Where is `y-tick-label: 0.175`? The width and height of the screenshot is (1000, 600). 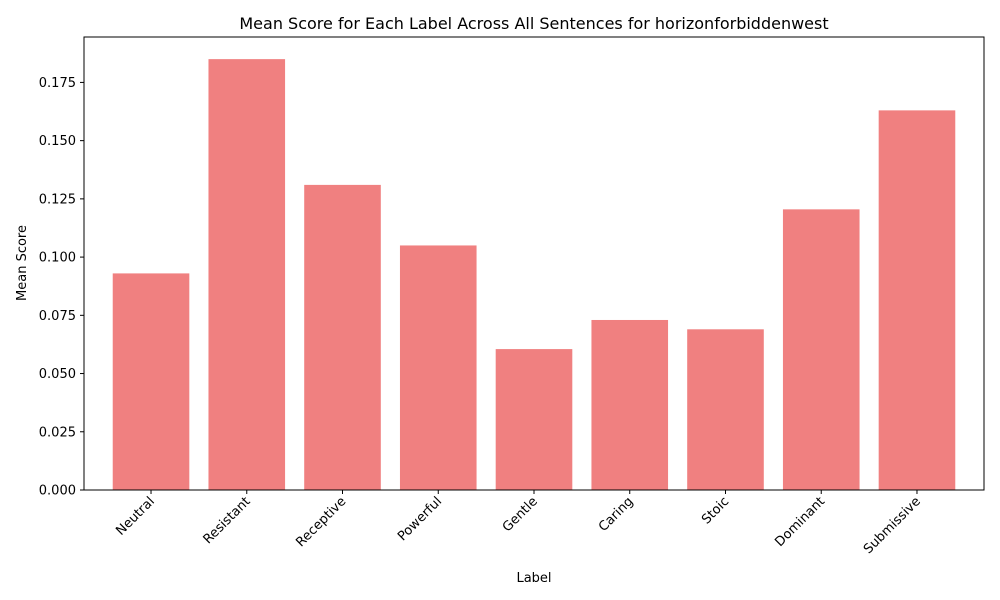 y-tick-label: 0.175 is located at coordinates (57, 83).